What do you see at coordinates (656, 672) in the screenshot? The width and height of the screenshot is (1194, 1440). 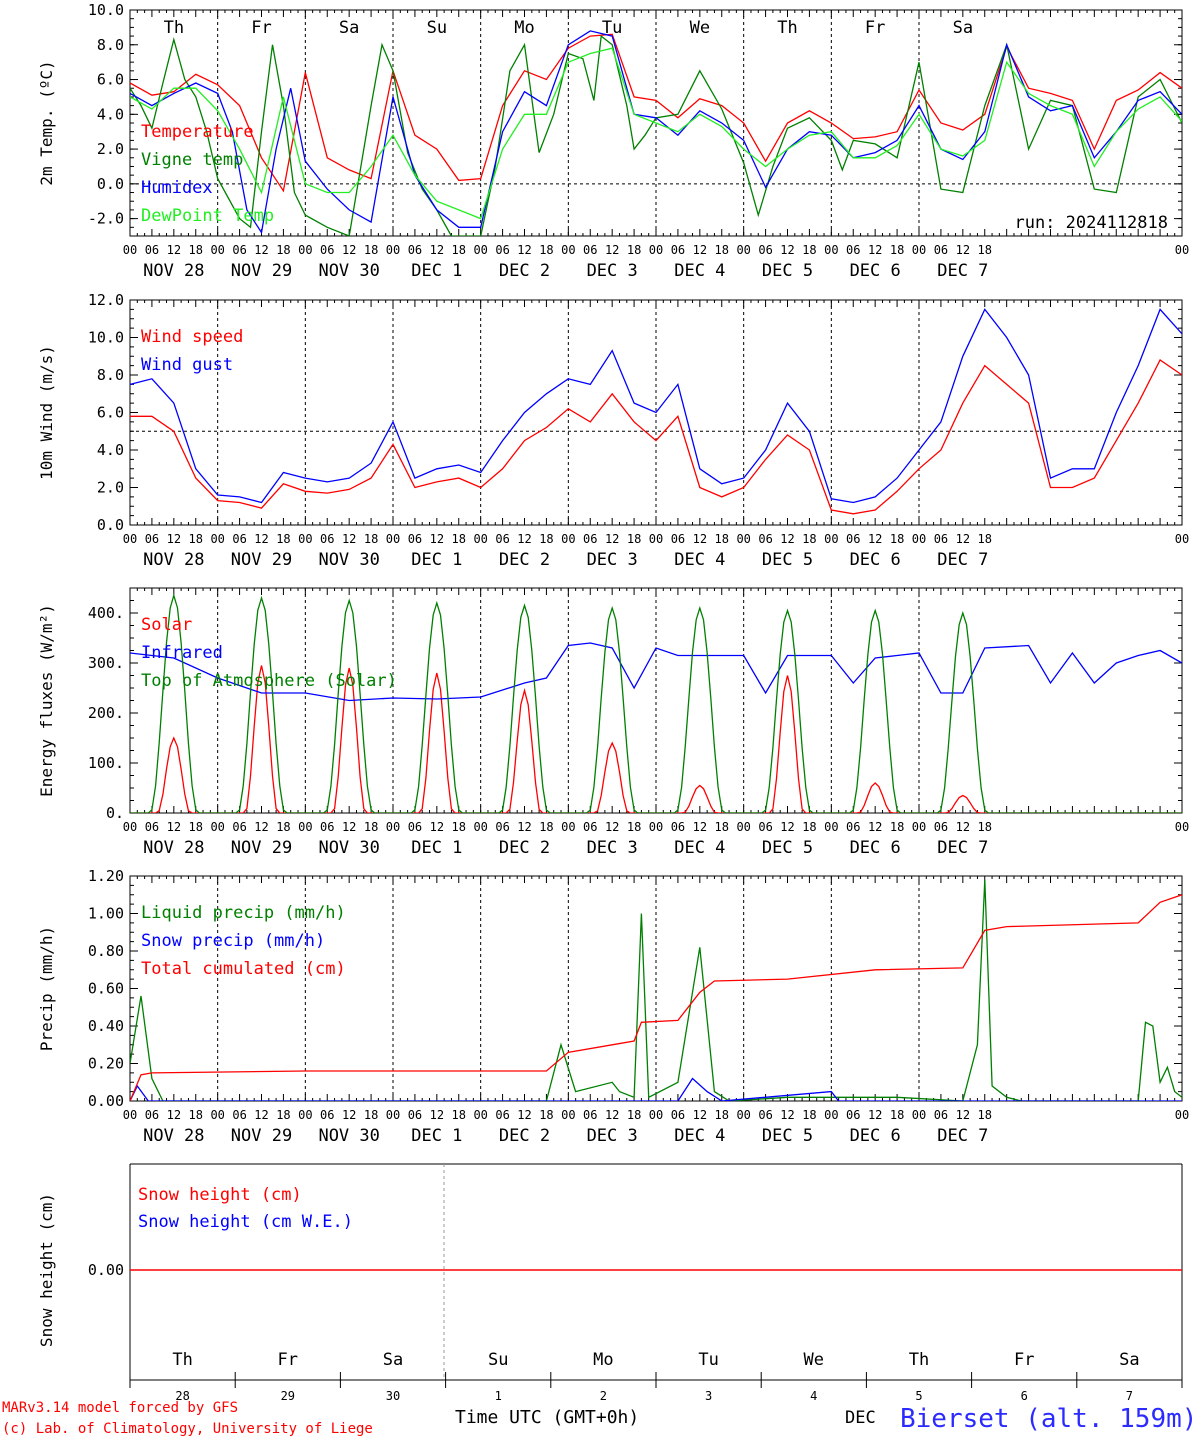 I see `series-line-infrared` at bounding box center [656, 672].